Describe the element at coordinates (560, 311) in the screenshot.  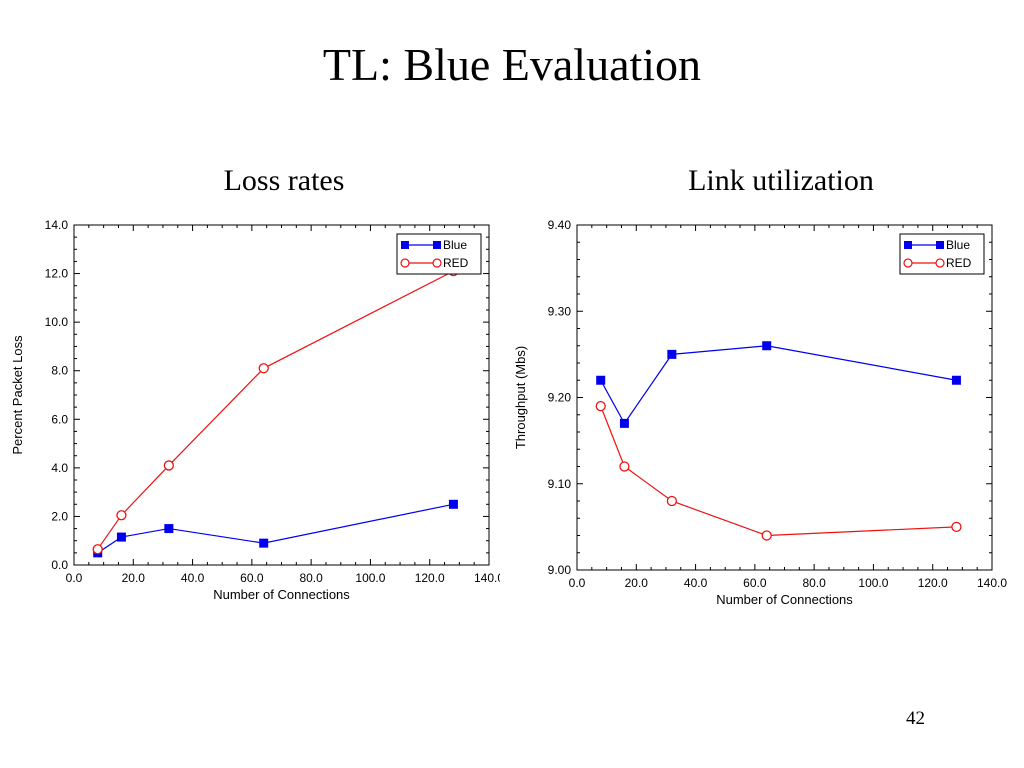
I see `y-tick-label: 9.30` at that location.